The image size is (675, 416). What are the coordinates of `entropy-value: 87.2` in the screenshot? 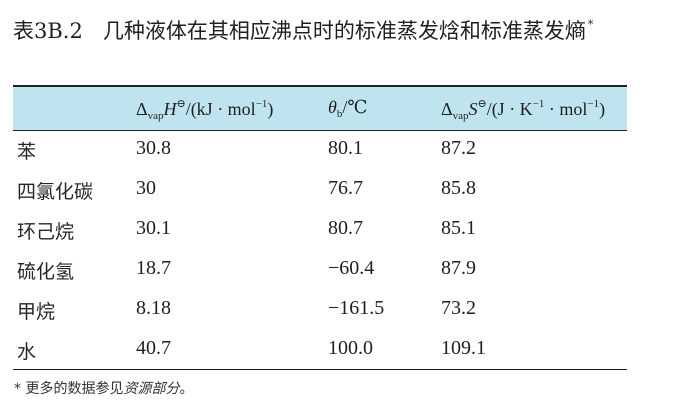 It's located at (458, 148).